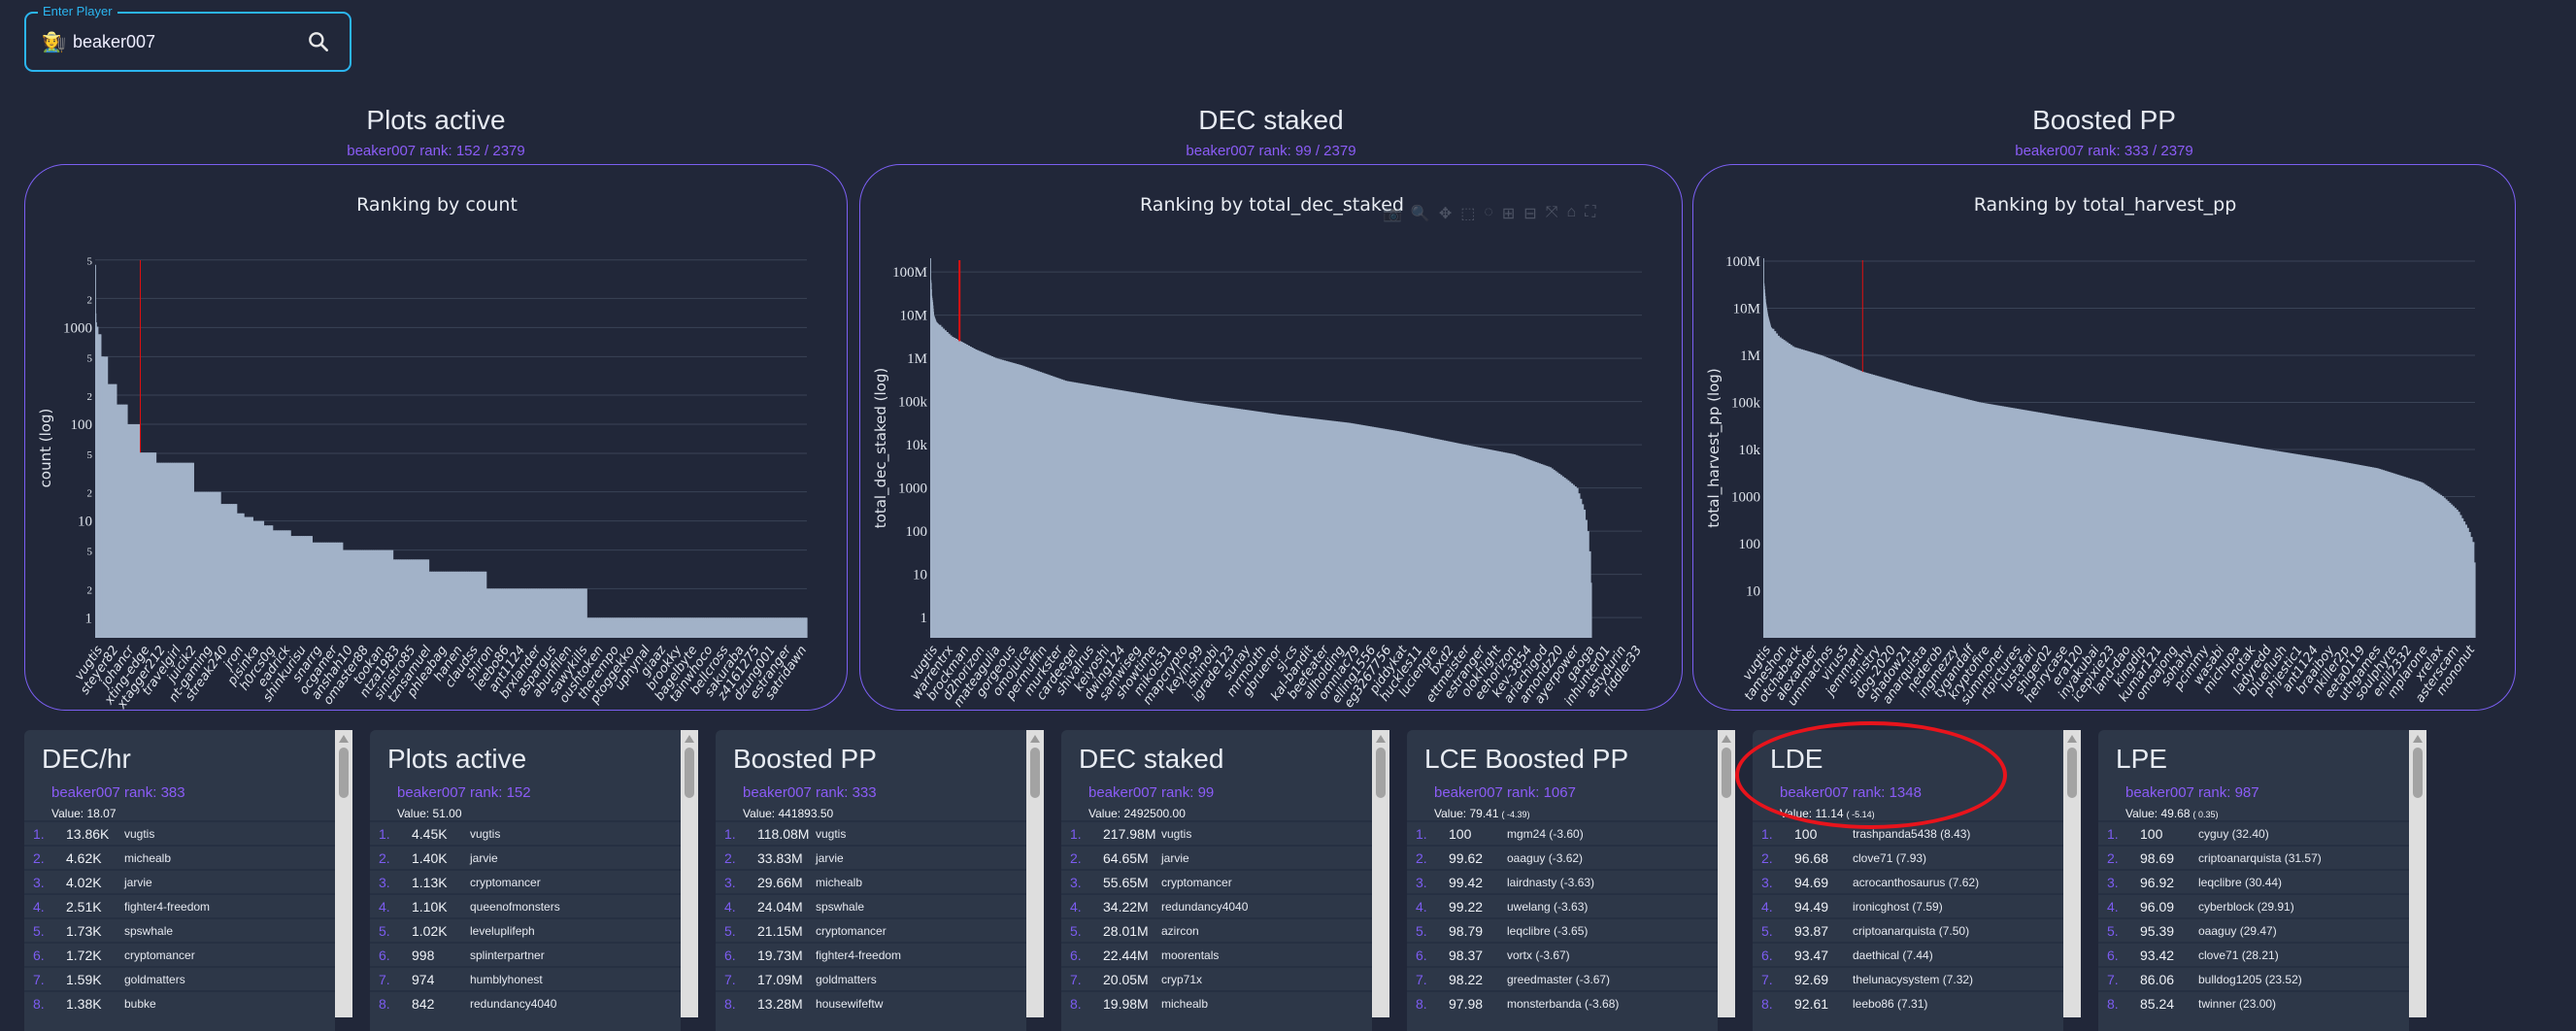 Image resolution: width=2576 pixels, height=1031 pixels. What do you see at coordinates (180, 954) in the screenshot?
I see `list-item: 6. 1.72K cryptomancer` at bounding box center [180, 954].